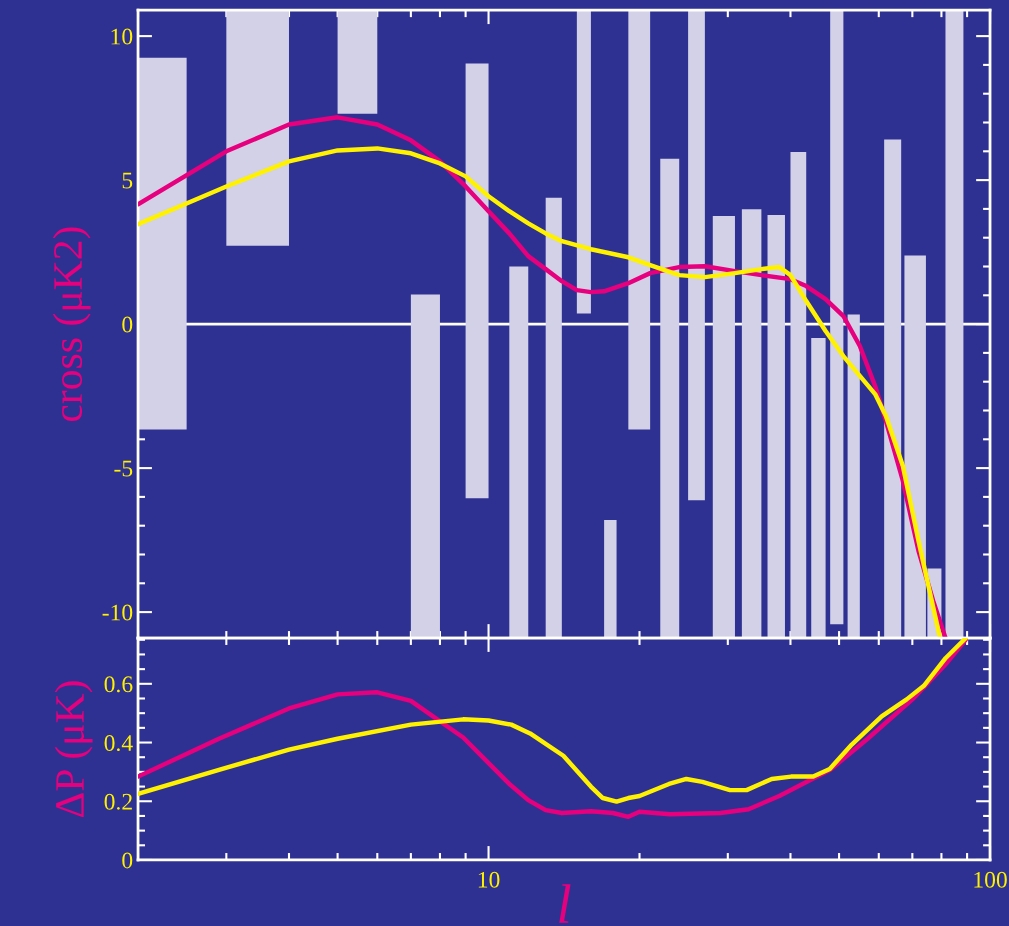 The width and height of the screenshot is (1009, 926). Describe the element at coordinates (71, 324) in the screenshot. I see `y-axis-title: cross (μK2)` at that location.